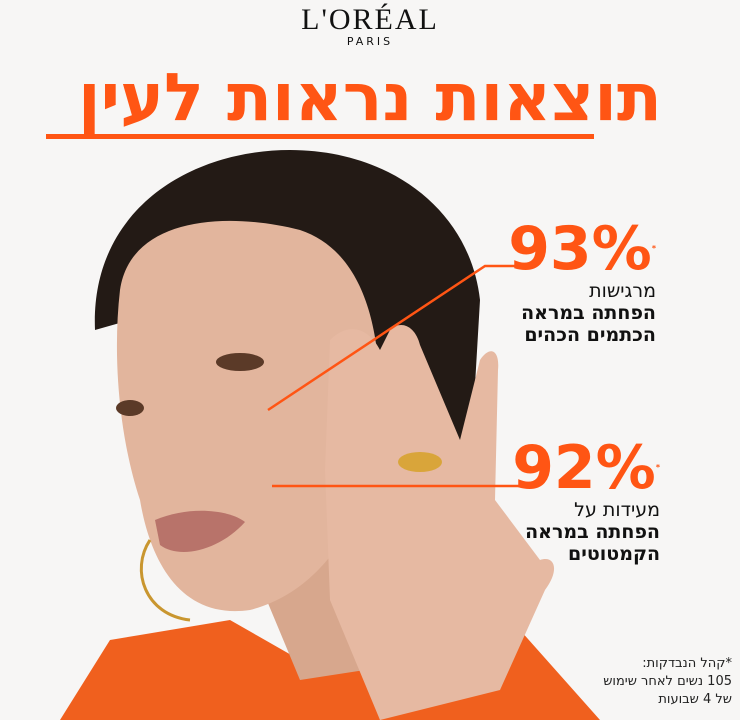 The width and height of the screenshot is (740, 720). Describe the element at coordinates (130, 408) in the screenshot. I see `right-eye` at that location.